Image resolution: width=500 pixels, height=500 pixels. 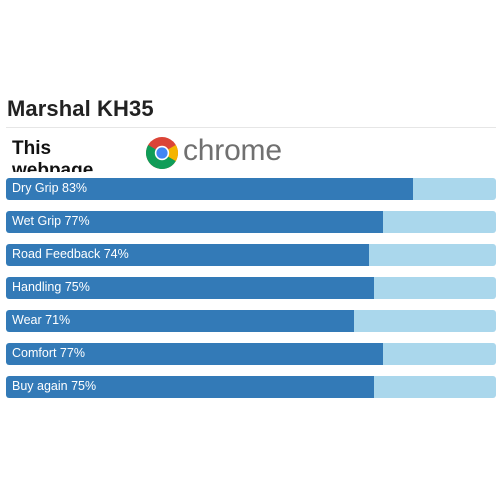 I want to click on rating-bar-buy-again: Buy again 75%, so click(x=251, y=387).